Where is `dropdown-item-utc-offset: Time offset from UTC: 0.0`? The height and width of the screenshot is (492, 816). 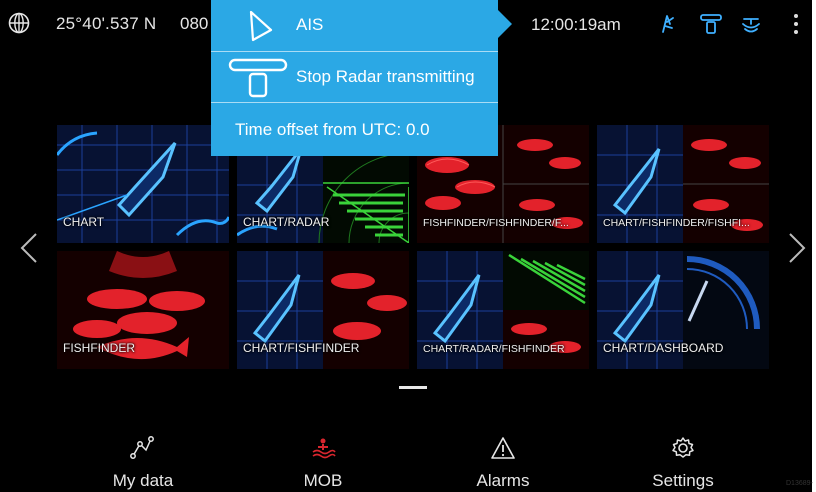
dropdown-item-utc-offset: Time offset from UTC: 0.0 is located at coordinates (354, 129).